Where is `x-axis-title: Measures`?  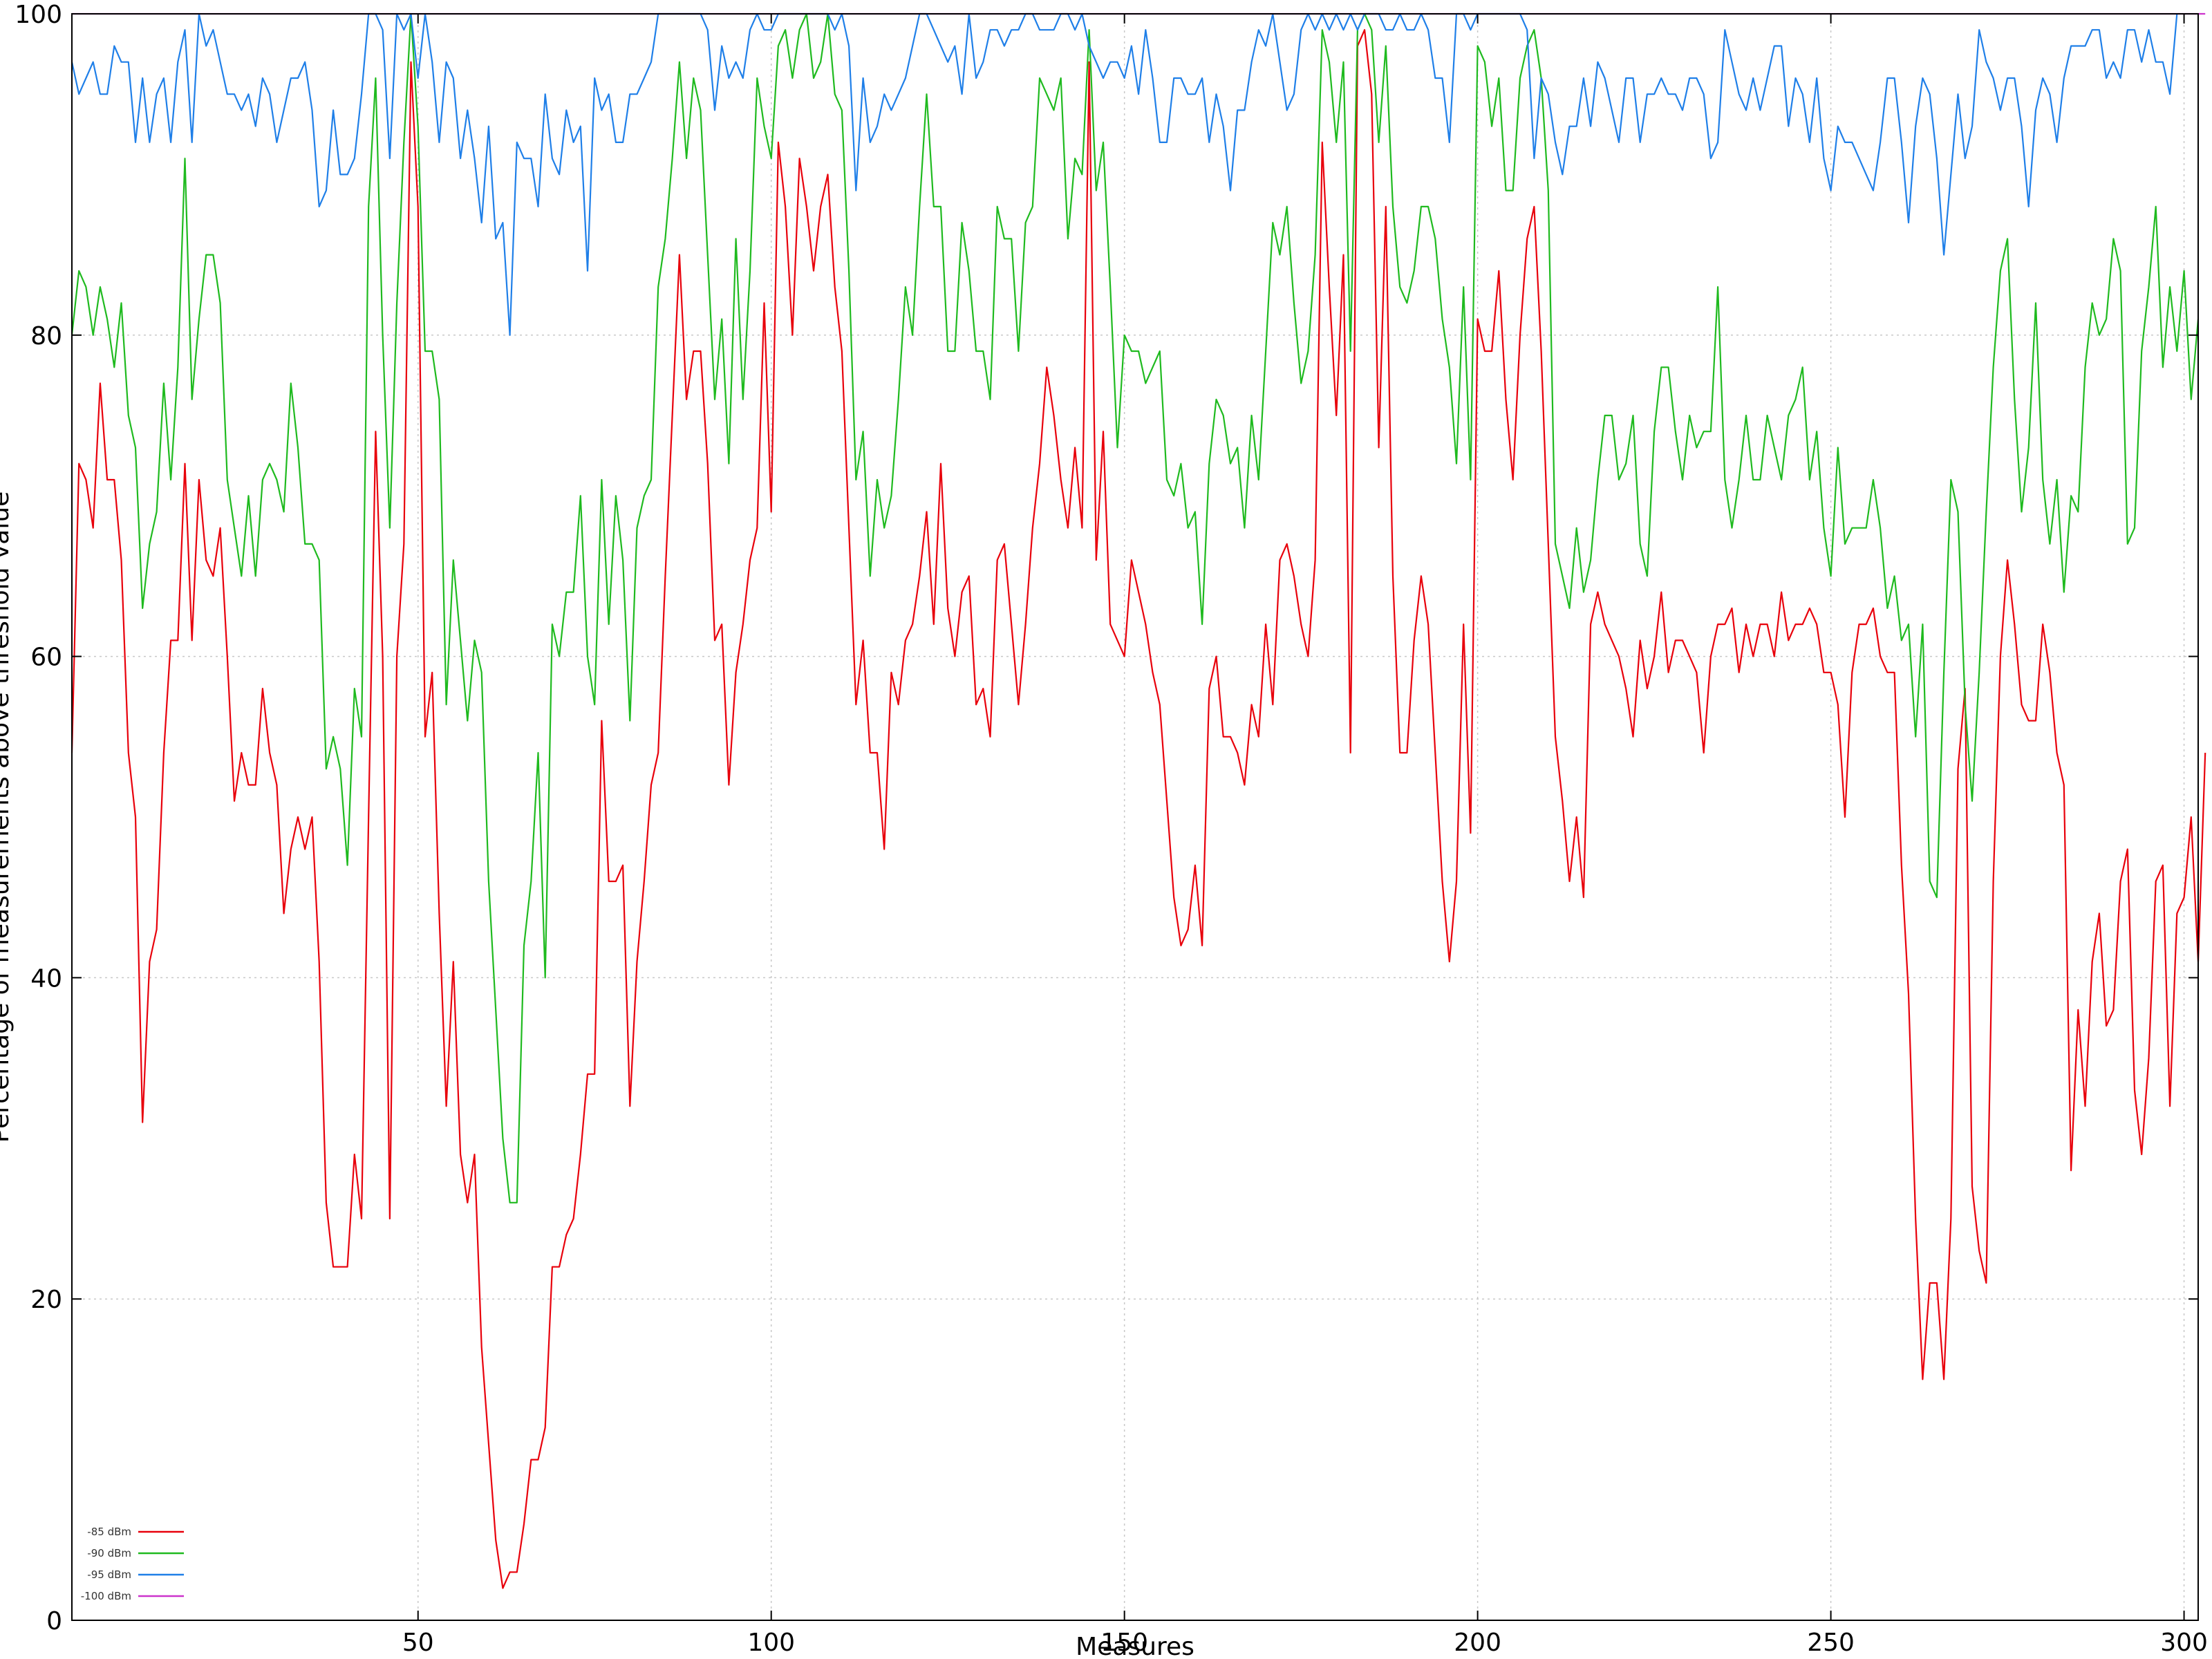
x-axis-title: Measures is located at coordinates (1135, 1646).